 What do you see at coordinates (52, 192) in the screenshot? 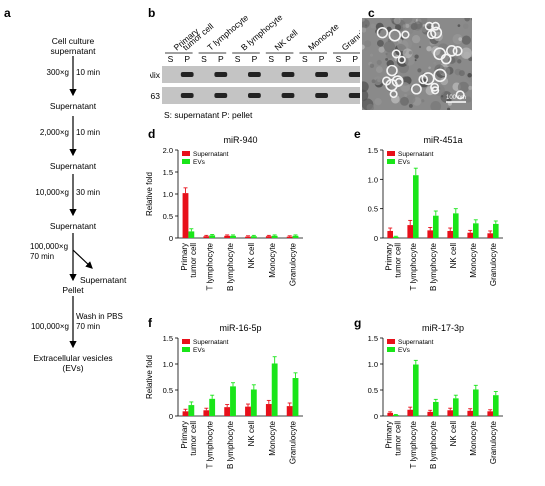
I see `flow-step-3-force: 10,000×g` at bounding box center [52, 192].